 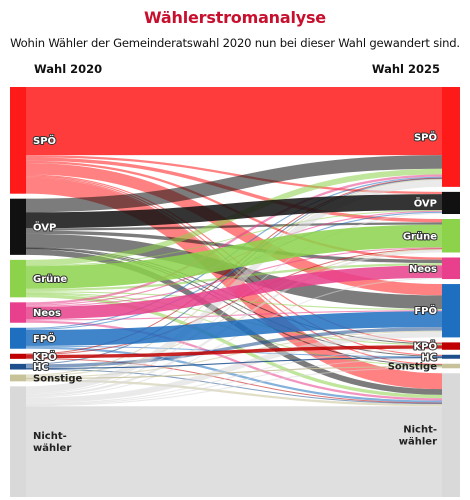 What do you see at coordinates (18, 366) in the screenshot?
I see `left-node-hc` at bounding box center [18, 366].